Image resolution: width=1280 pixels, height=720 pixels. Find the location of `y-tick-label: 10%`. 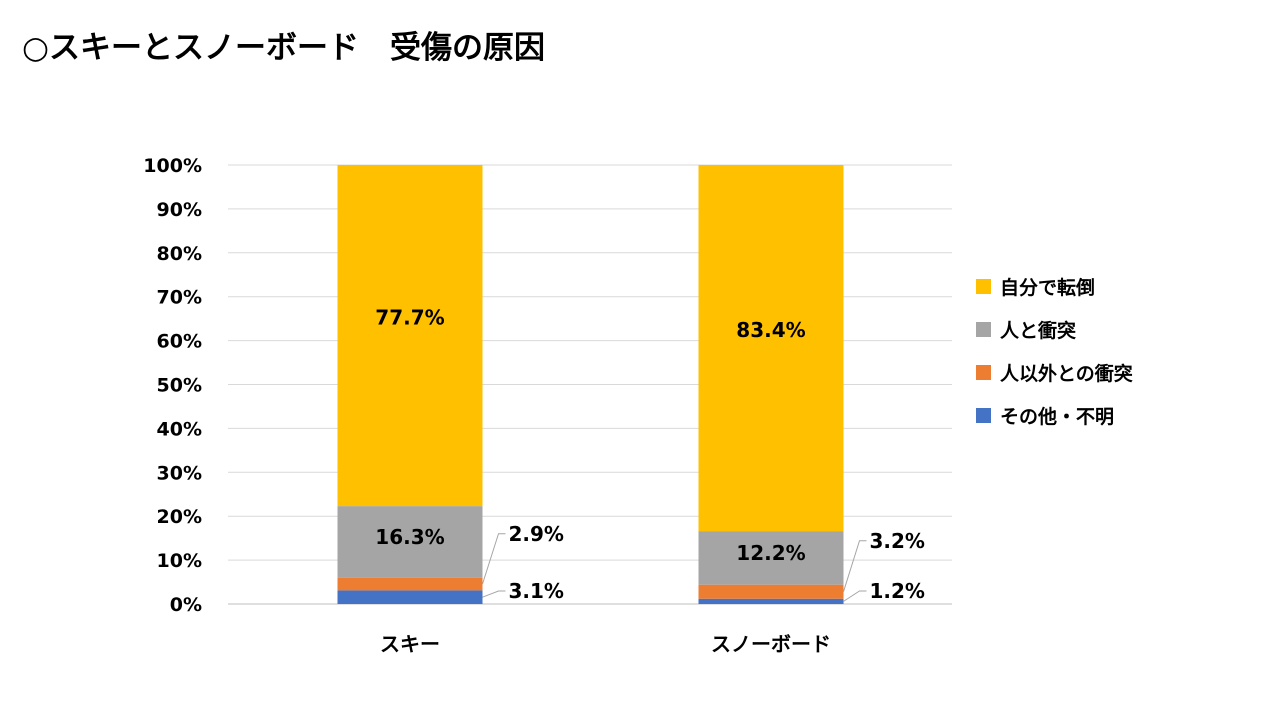

y-tick-label: 10% is located at coordinates (179, 561).